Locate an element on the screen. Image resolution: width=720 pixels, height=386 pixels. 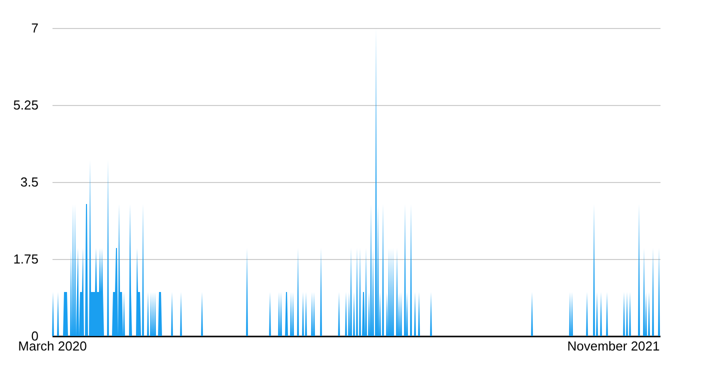
y-tick-label: 7 is located at coordinates (34, 28).